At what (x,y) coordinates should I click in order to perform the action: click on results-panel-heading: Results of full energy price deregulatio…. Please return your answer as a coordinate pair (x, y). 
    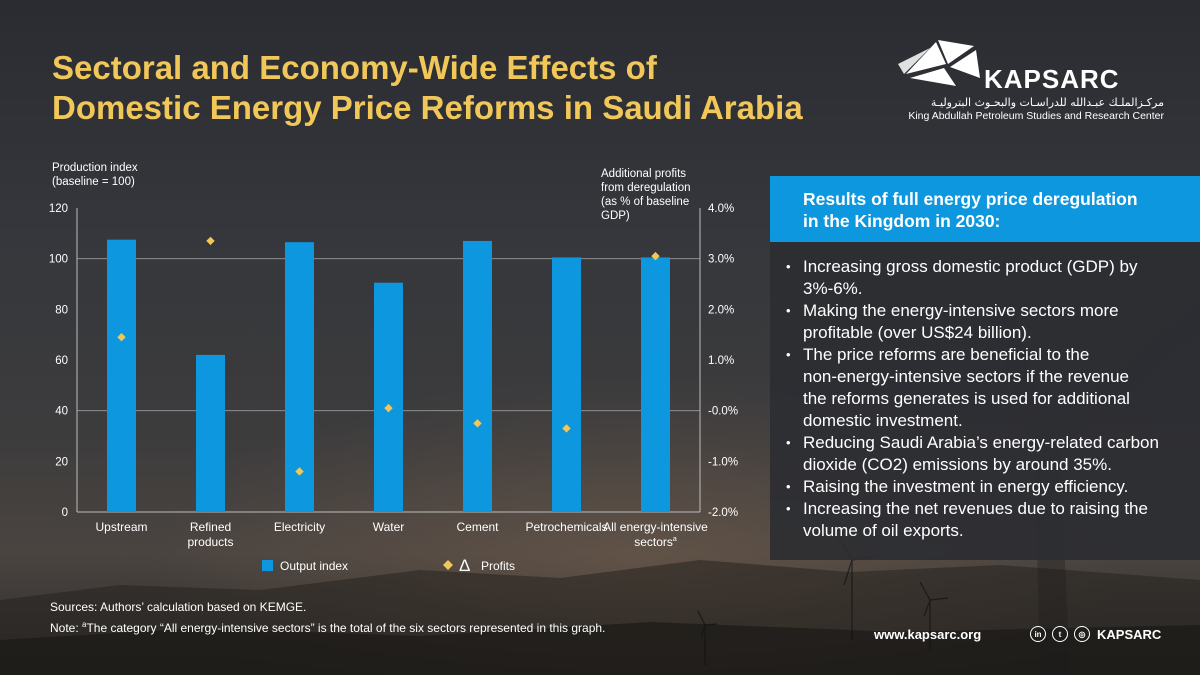
    Looking at the image, I should click on (985, 209).